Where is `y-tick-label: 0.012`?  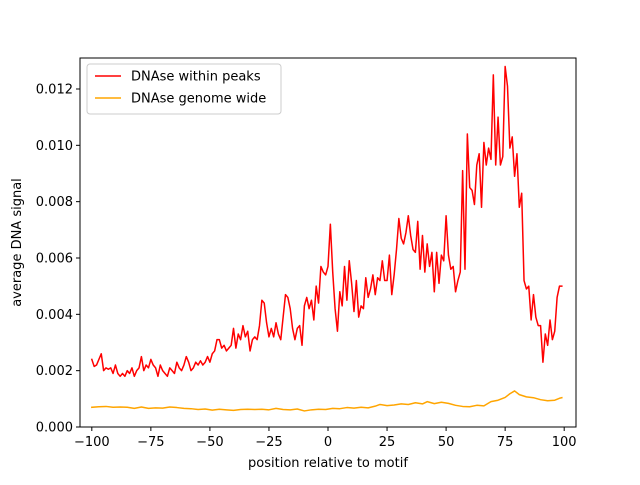
y-tick-label: 0.012 is located at coordinates (54, 89).